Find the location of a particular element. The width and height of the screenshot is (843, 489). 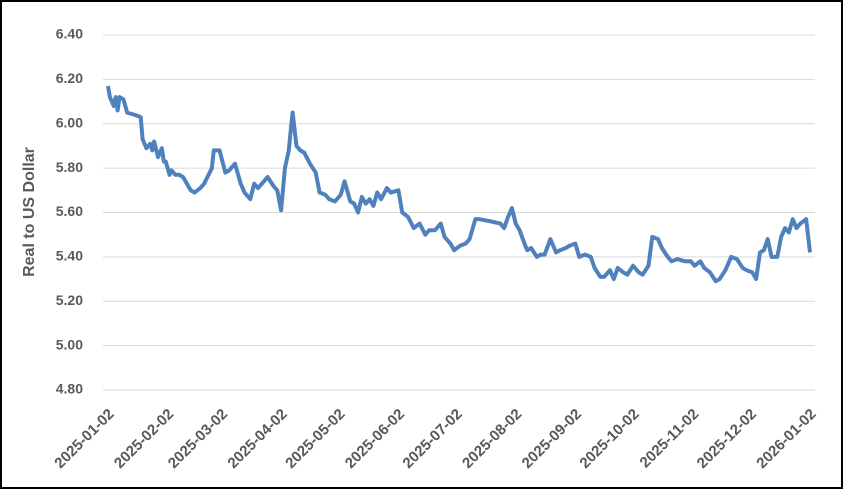

y-axis-title: Real to US Dollar is located at coordinates (29, 212).